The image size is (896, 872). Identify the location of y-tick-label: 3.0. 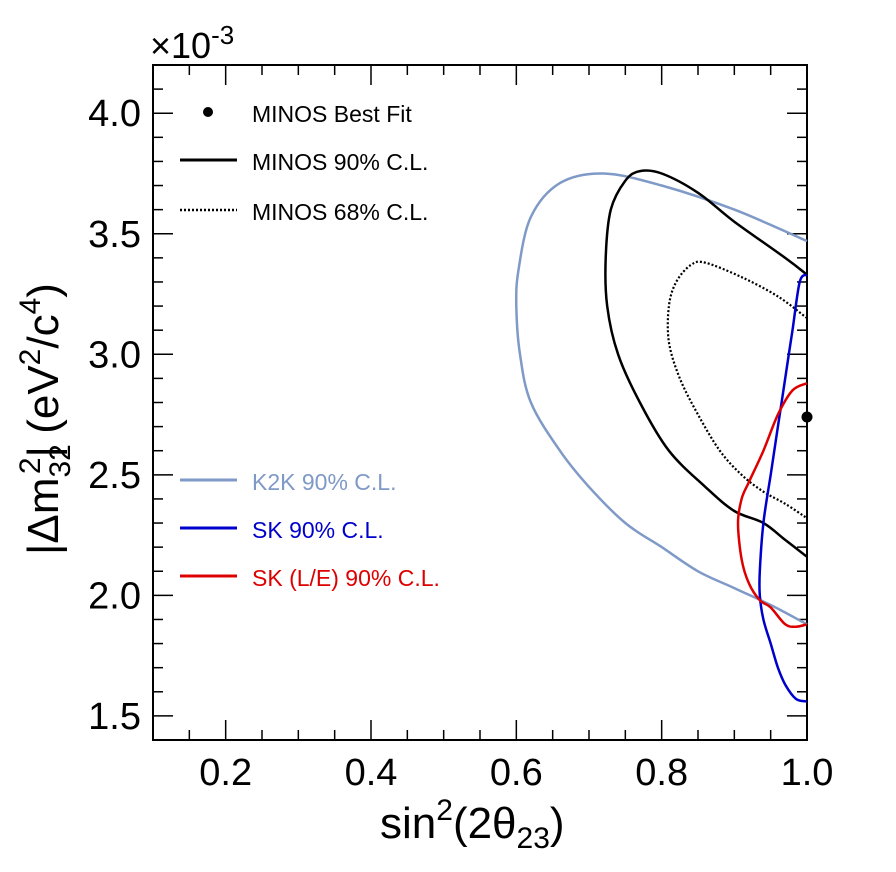
(114, 355).